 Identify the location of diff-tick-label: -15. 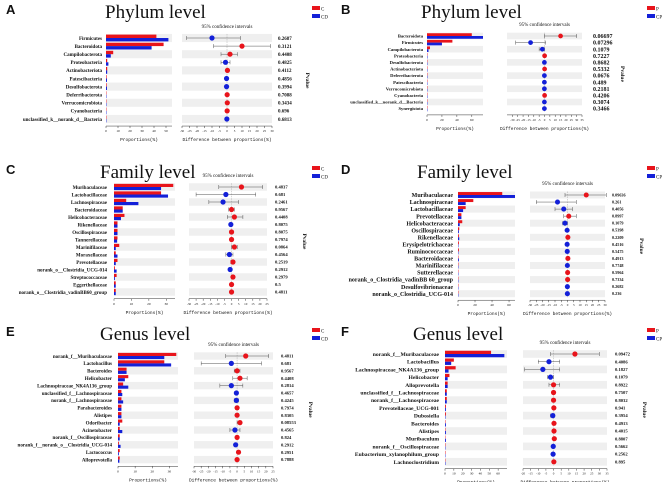
(549, 305).